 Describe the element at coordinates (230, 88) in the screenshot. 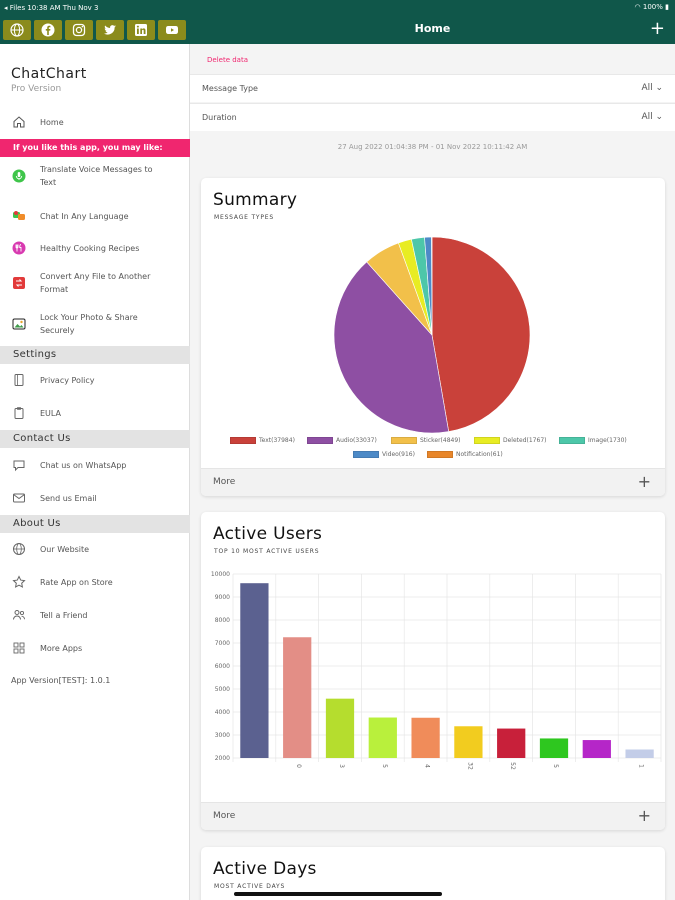

I see `filter-label: Message Type` at that location.